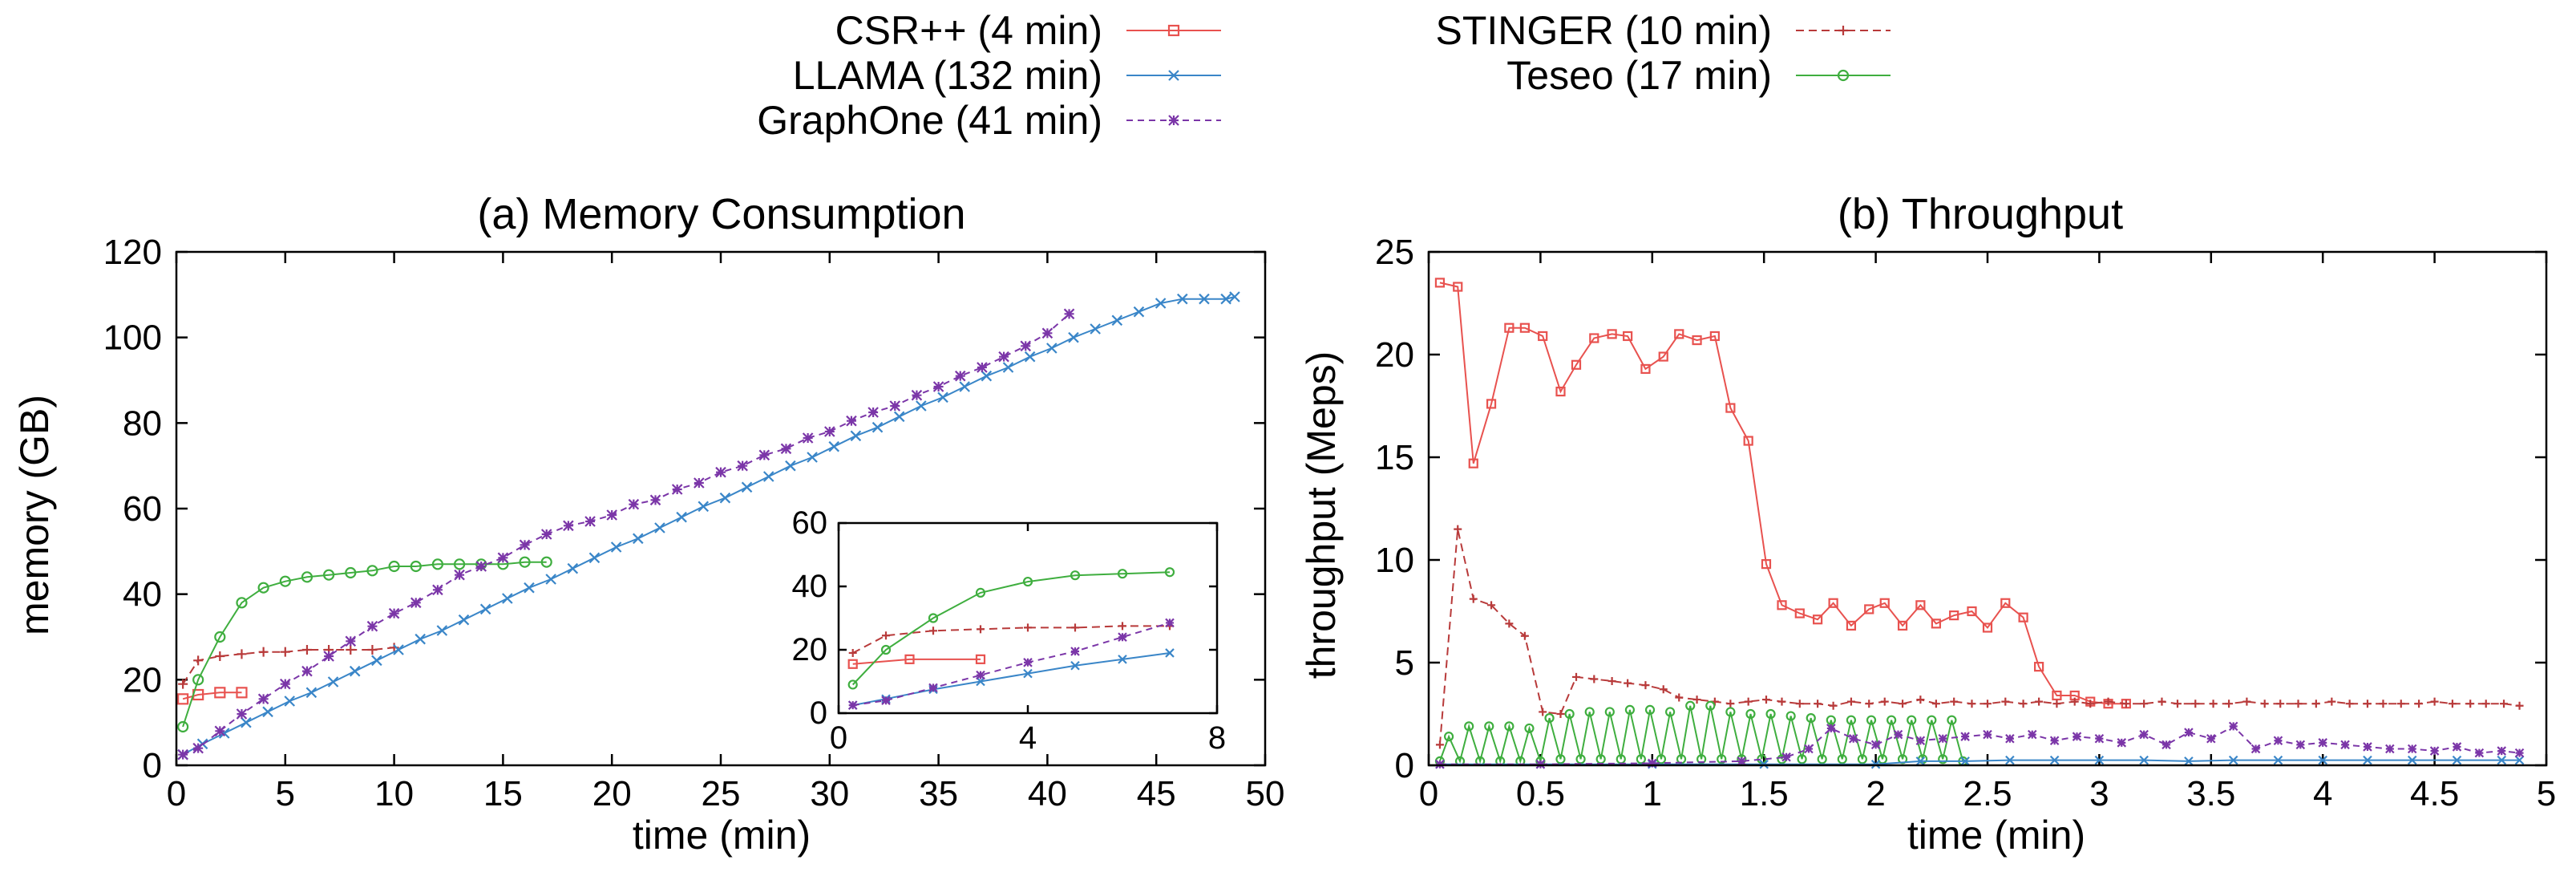 The width and height of the screenshot is (2576, 876). I want to click on throughput-xtick-label: 4, so click(2322, 794).